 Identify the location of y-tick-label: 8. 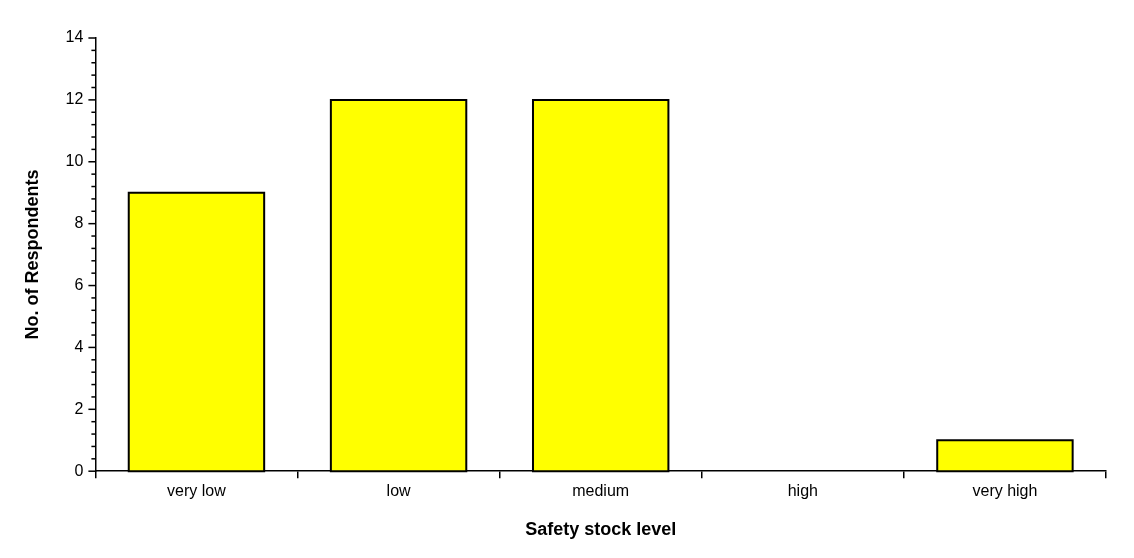
(79, 223).